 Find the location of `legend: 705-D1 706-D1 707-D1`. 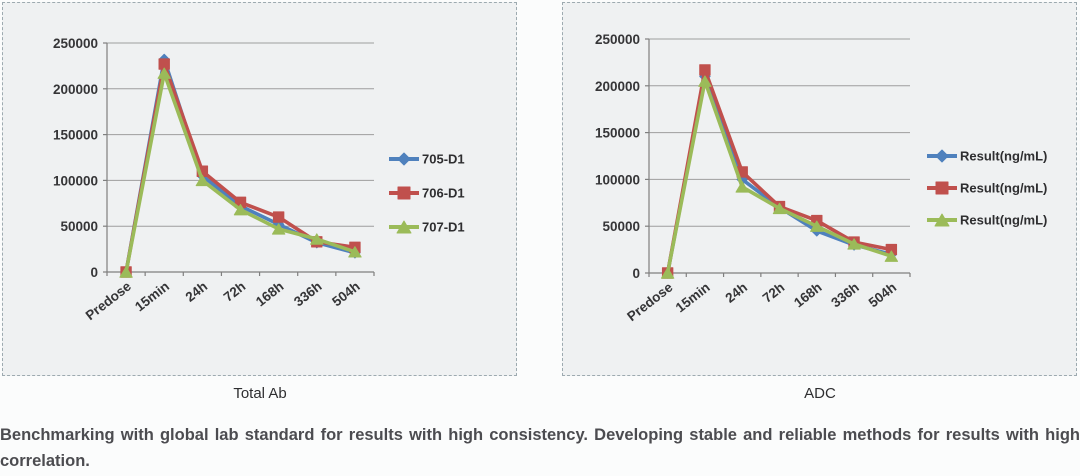

legend: 705-D1 706-D1 707-D1 is located at coordinates (427, 193).